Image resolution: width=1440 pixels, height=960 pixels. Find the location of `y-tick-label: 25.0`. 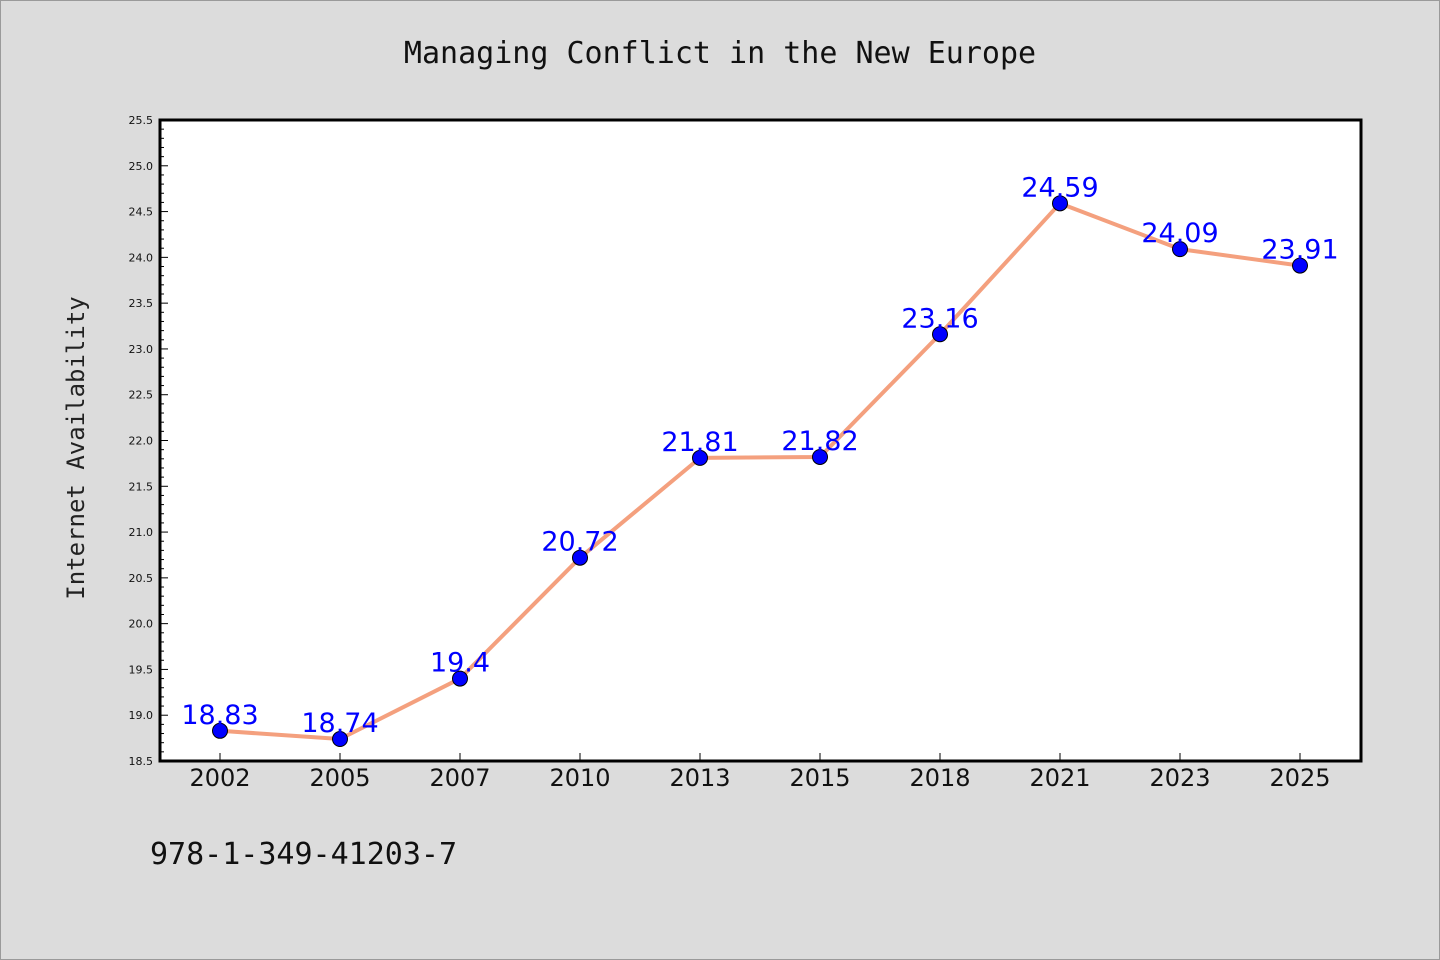

y-tick-label: 25.0 is located at coordinates (141, 166).